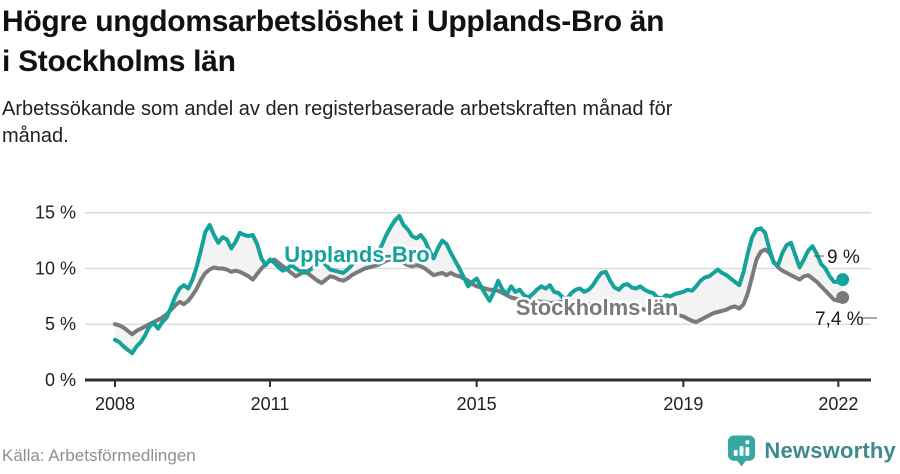 The width and height of the screenshot is (900, 474). I want to click on x-tick-label: 2019, so click(683, 404).